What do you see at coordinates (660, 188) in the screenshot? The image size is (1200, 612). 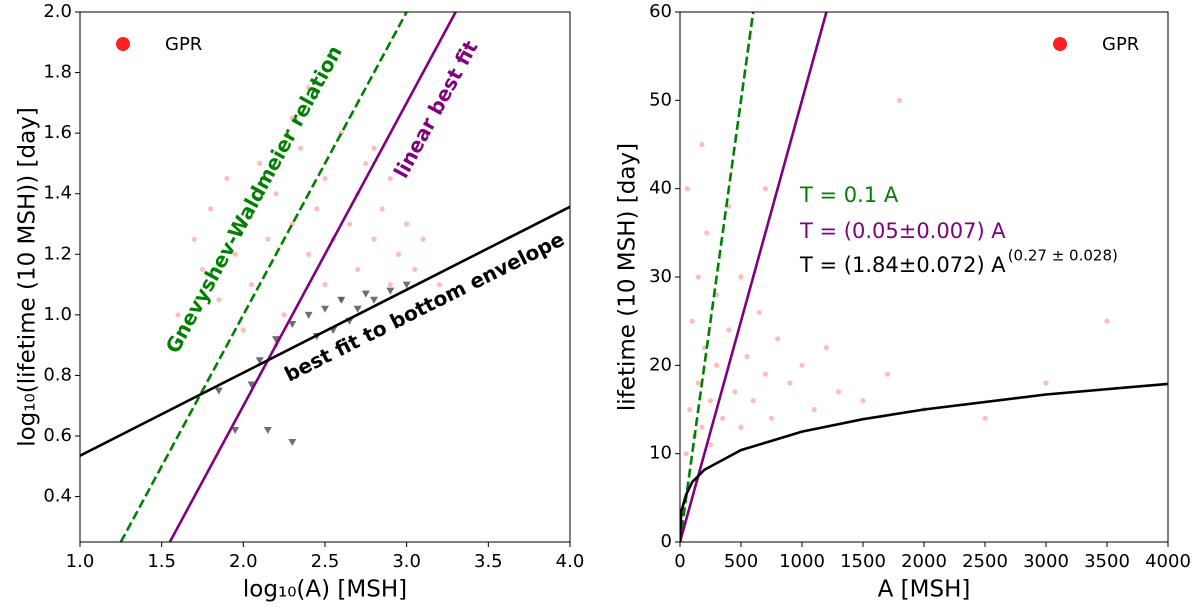 I see `y-tick-label: 40` at bounding box center [660, 188].